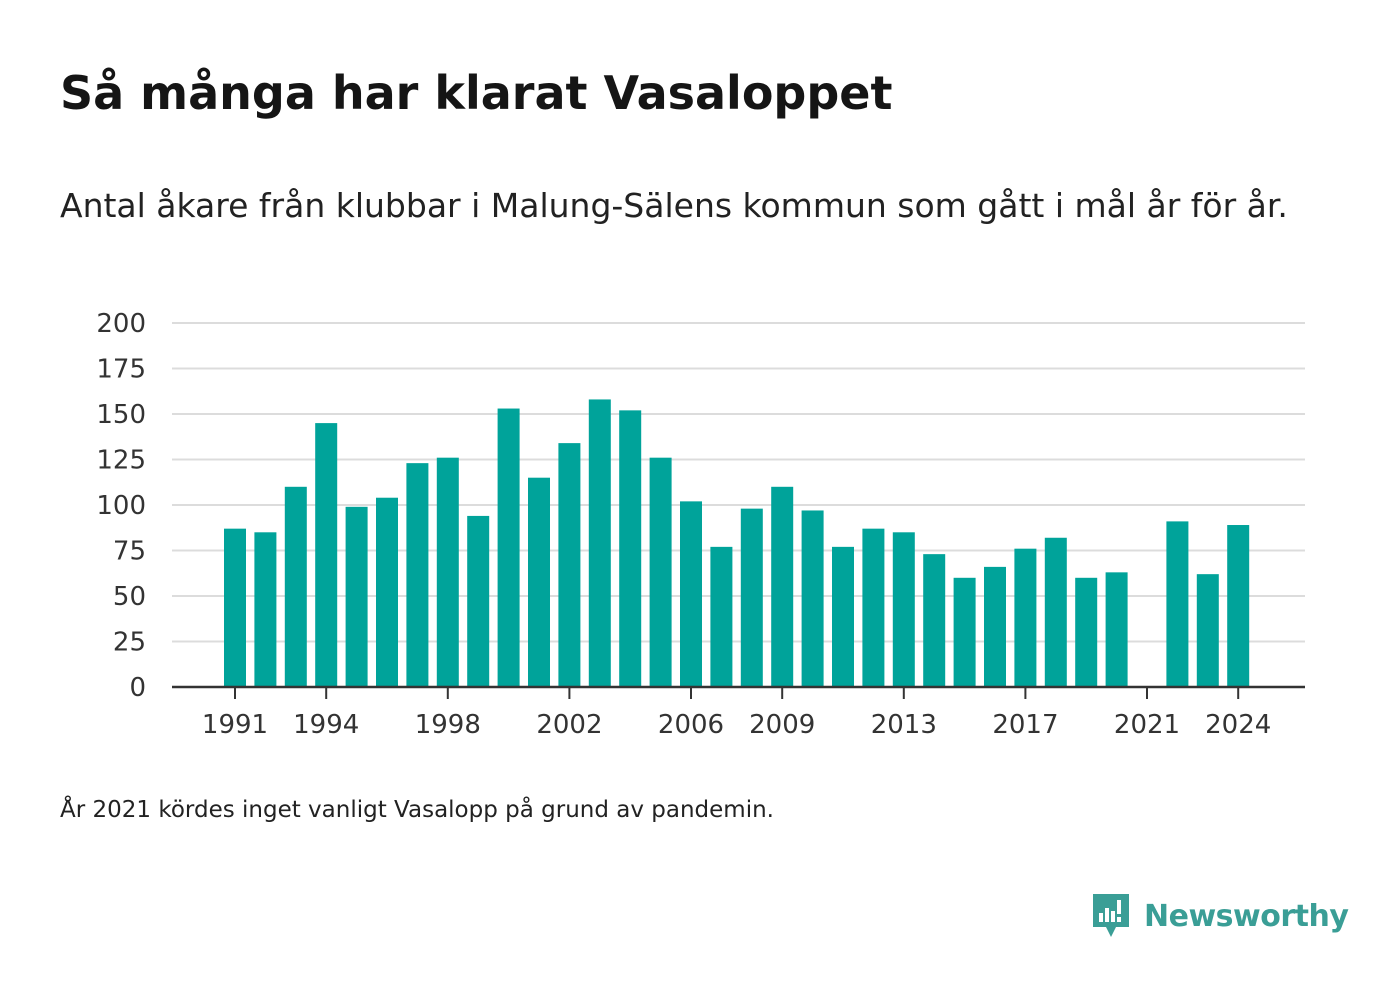  Describe the element at coordinates (904, 725) in the screenshot. I see `x-tick-label-2013: 2013` at that location.